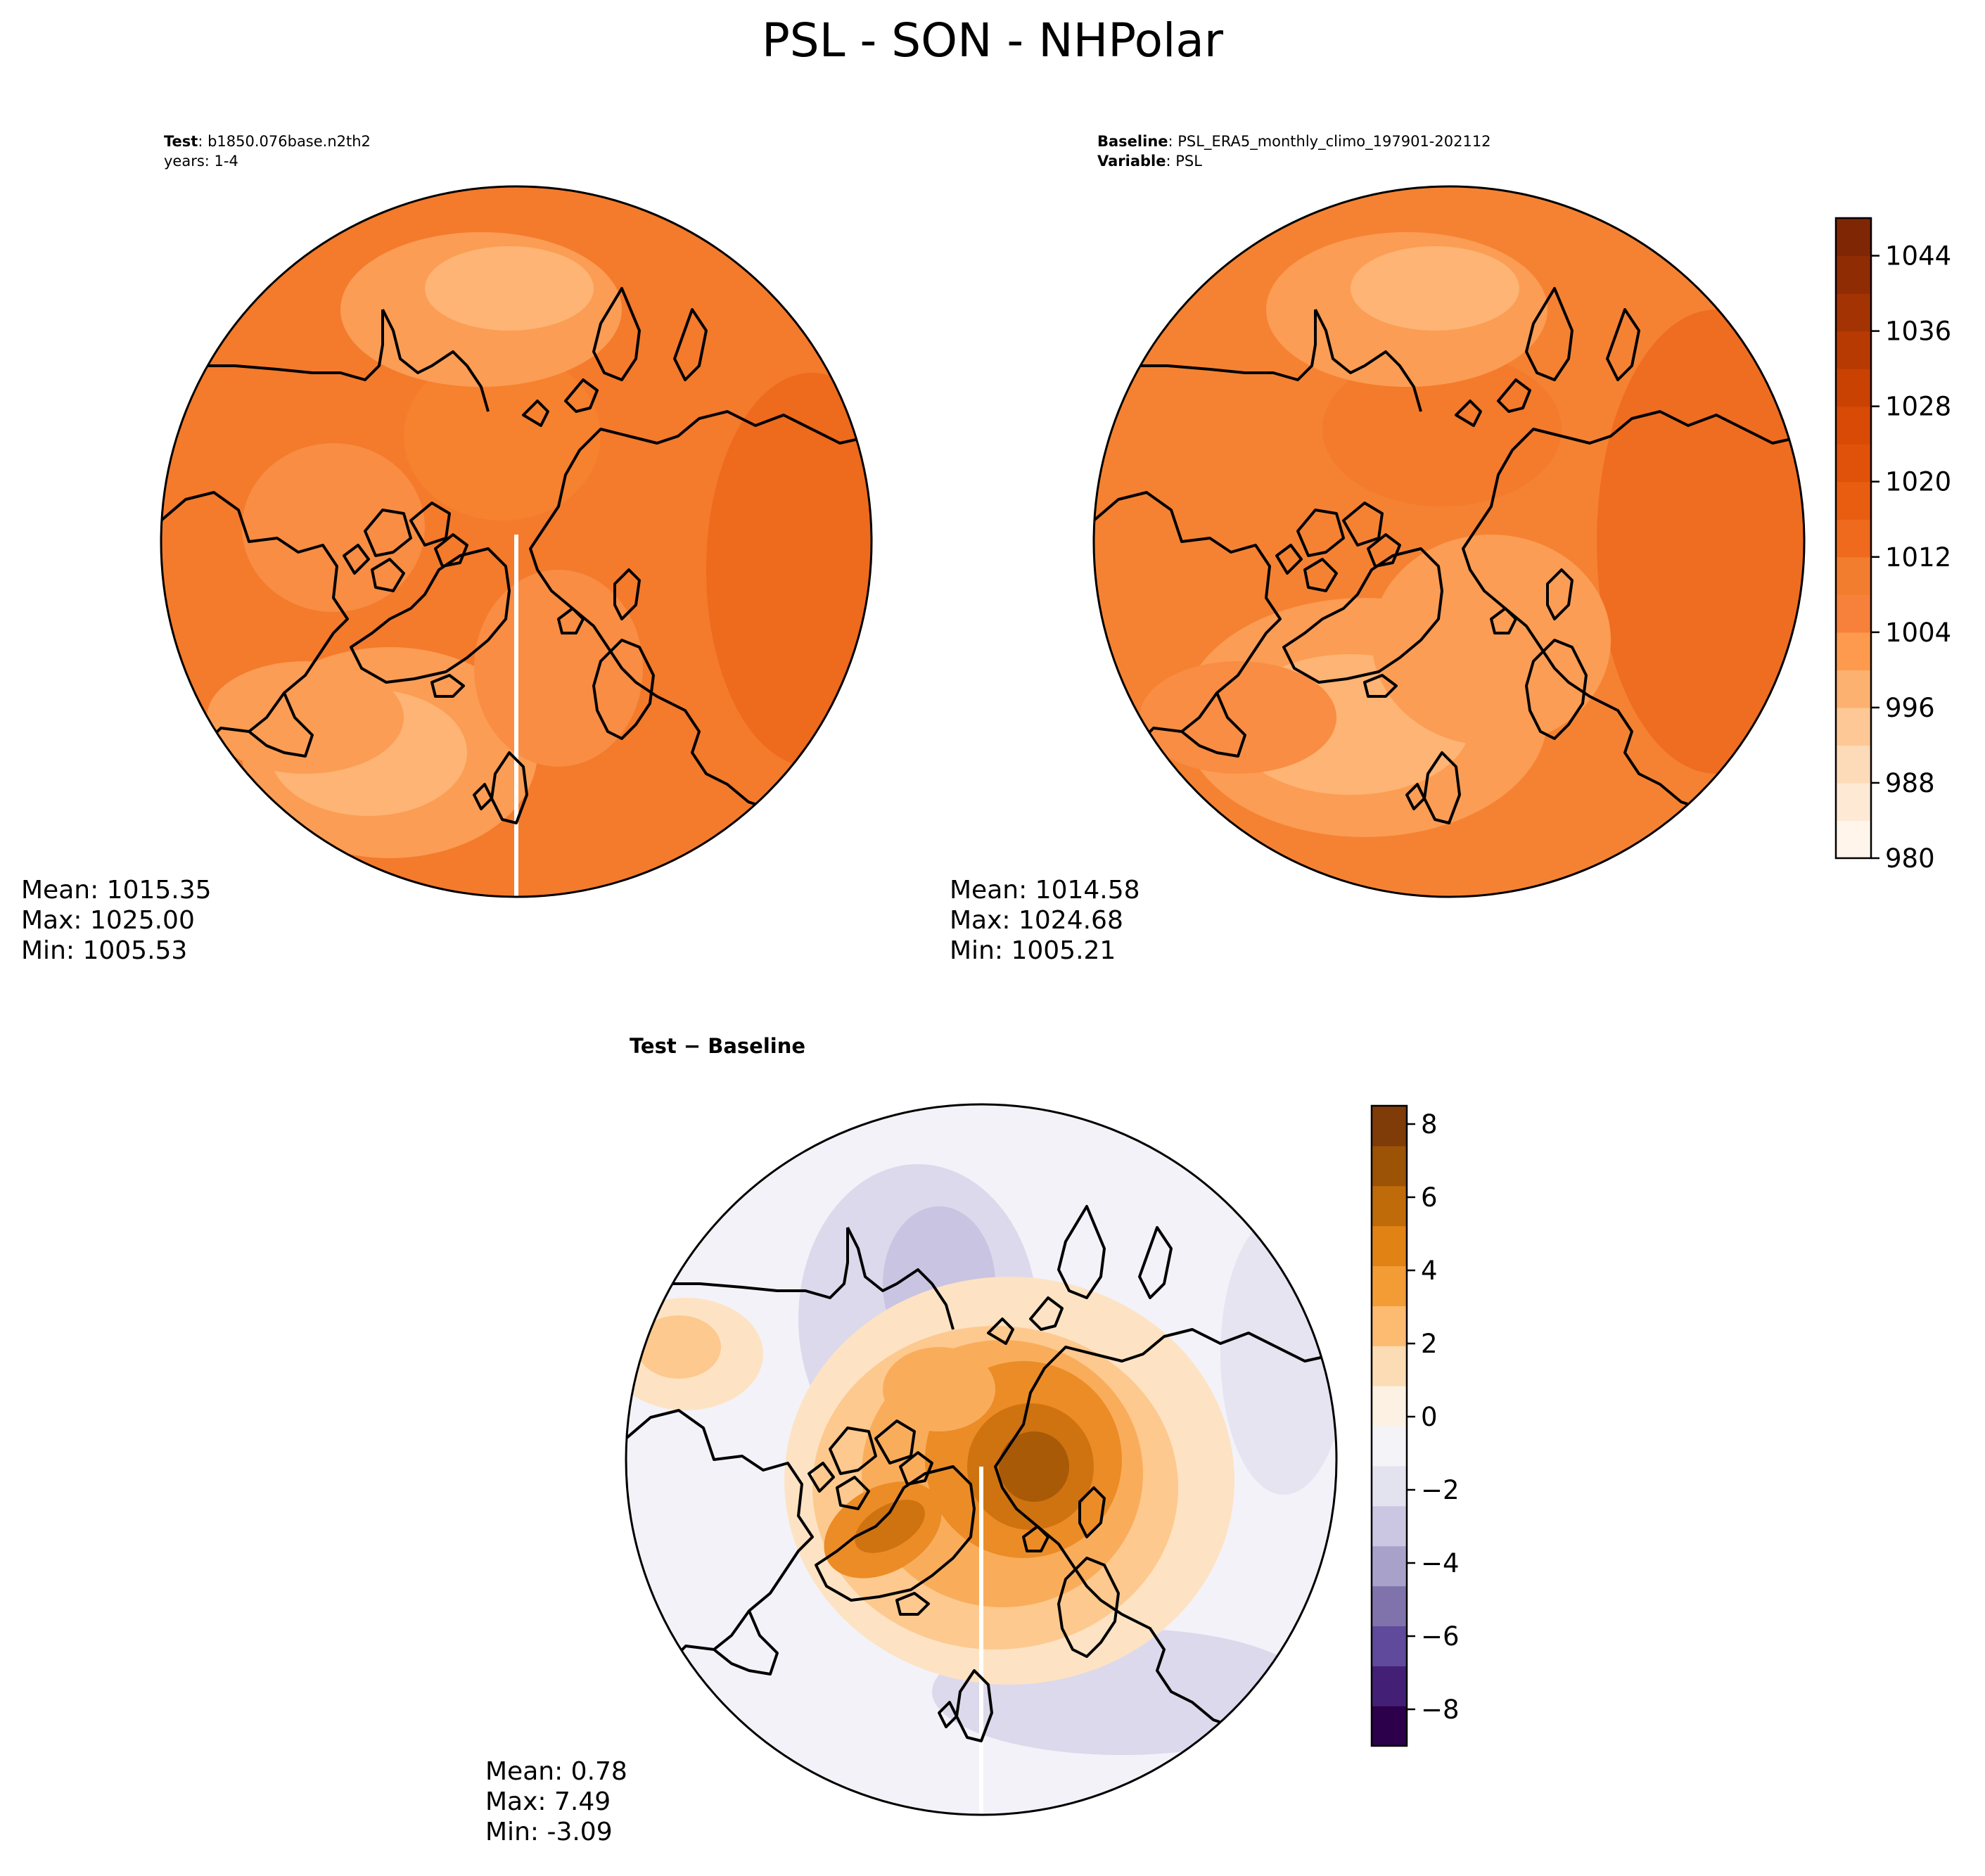 This screenshot has width=1985, height=1876. Describe the element at coordinates (1415, 1425) in the screenshot. I see `difference-colorbar: −8 −6 −4 −2 0 2 4 6 8` at that location.